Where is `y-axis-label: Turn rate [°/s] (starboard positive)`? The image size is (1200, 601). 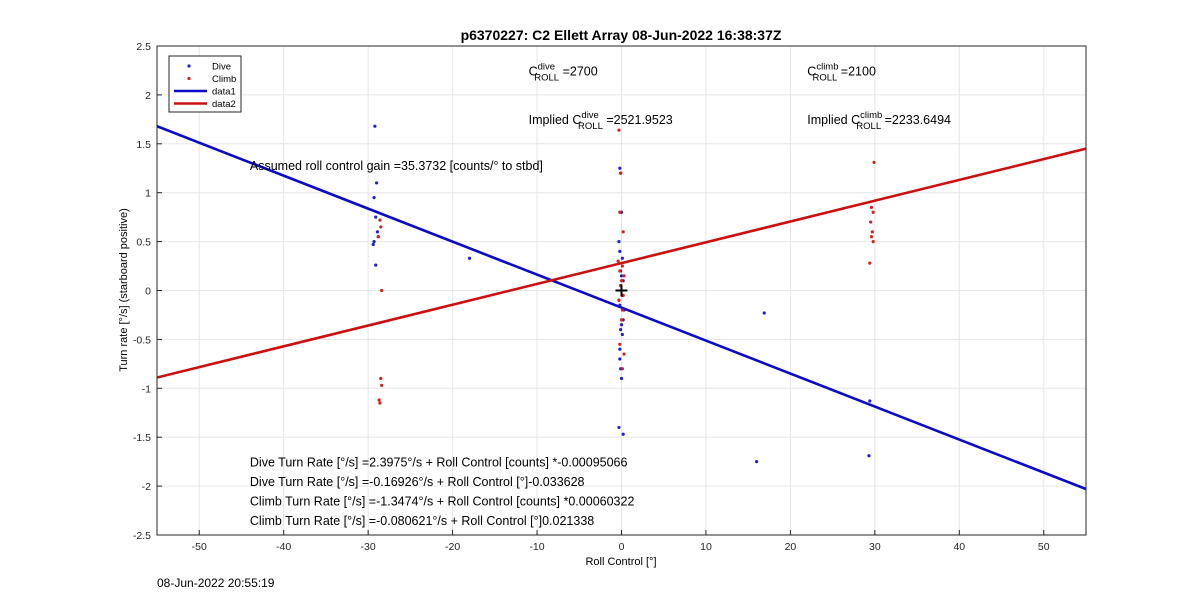
y-axis-label: Turn rate [°/s] (starboard positive) is located at coordinates (124, 290).